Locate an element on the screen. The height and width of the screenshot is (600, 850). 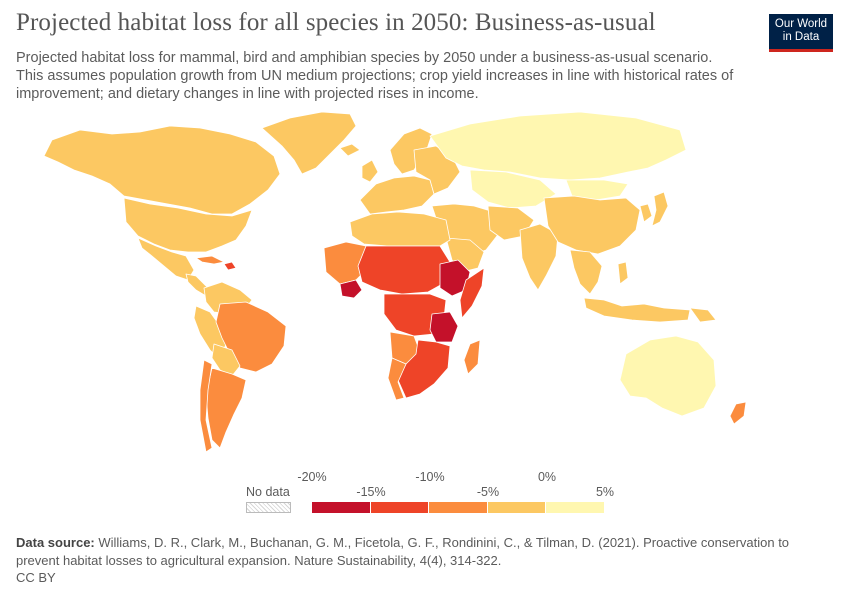
legend-tick-minus-5: -5% is located at coordinates (488, 492).